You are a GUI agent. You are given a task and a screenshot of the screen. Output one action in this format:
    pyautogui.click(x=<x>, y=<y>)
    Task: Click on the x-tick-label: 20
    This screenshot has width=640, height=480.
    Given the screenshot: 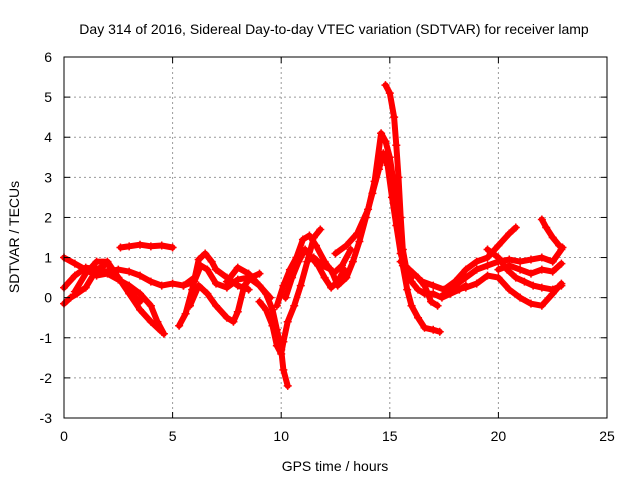 What is the action you would take?
    pyautogui.click(x=499, y=436)
    